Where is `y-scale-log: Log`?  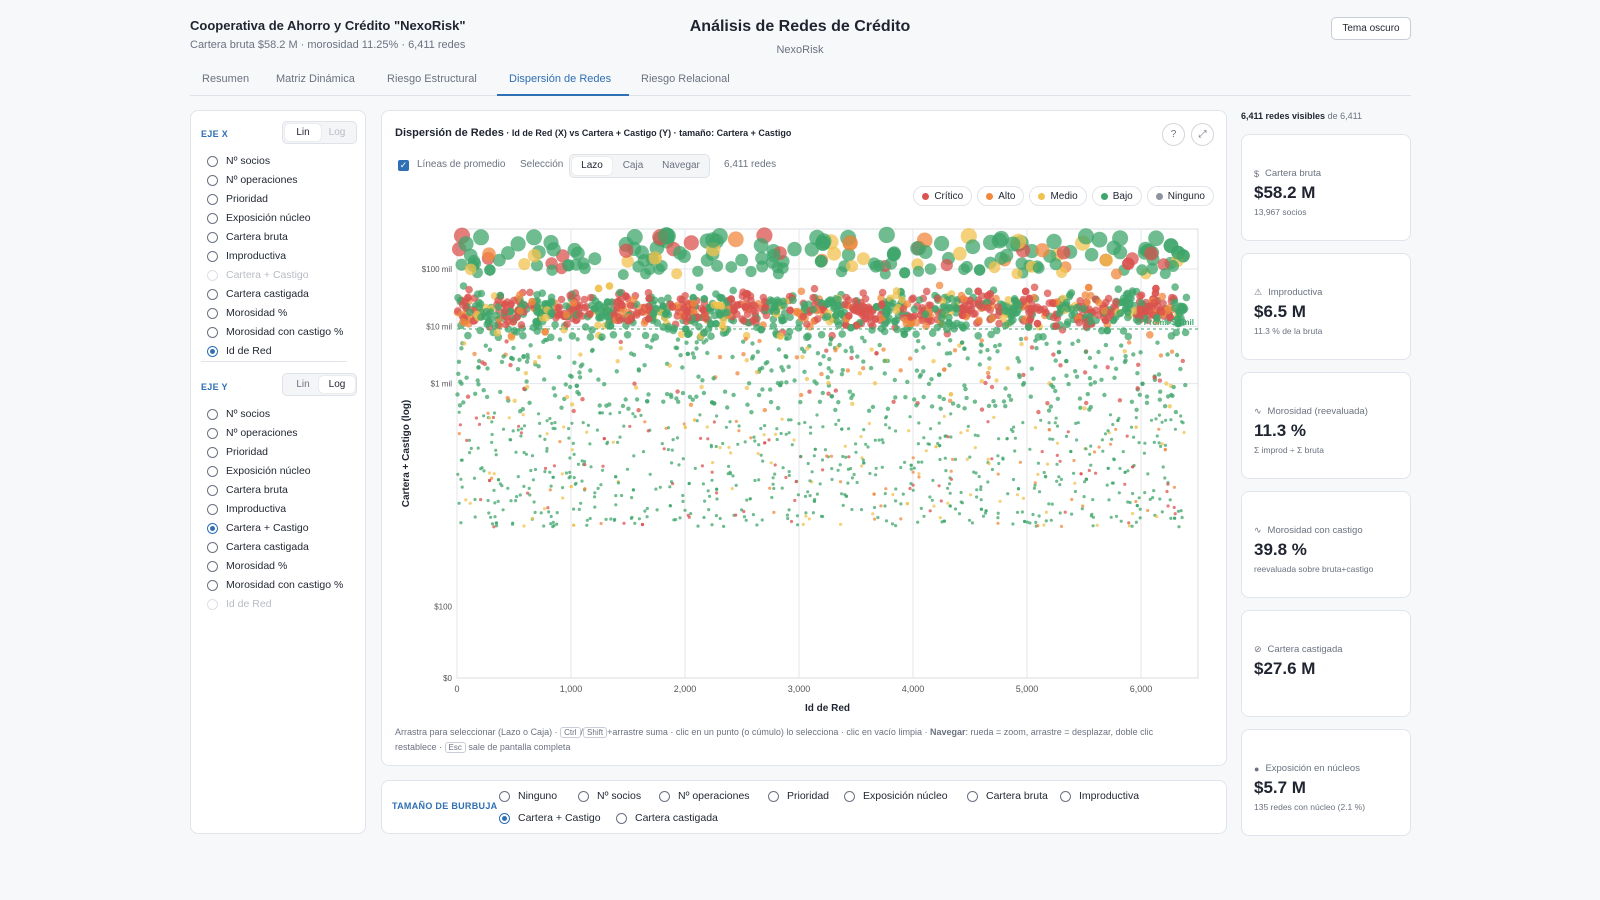 y-scale-log: Log is located at coordinates (337, 384).